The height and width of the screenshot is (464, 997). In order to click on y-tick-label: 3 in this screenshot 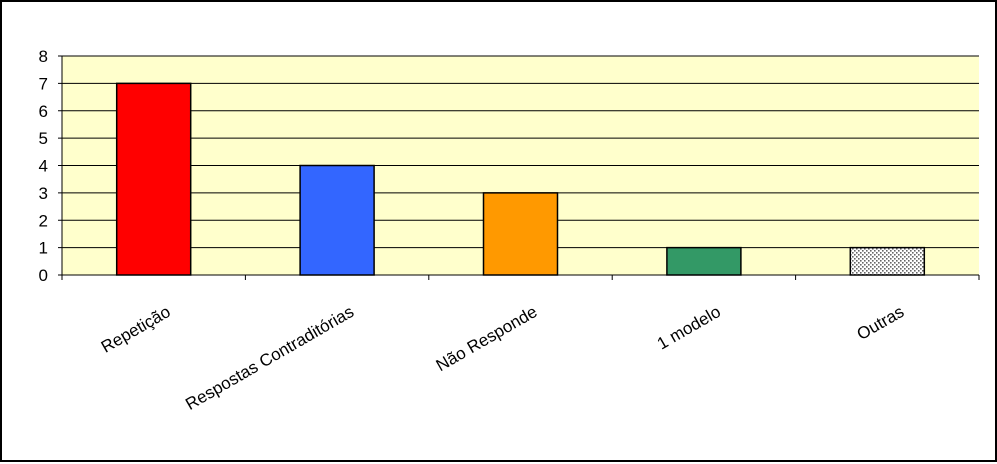, I will do `click(43, 193)`.